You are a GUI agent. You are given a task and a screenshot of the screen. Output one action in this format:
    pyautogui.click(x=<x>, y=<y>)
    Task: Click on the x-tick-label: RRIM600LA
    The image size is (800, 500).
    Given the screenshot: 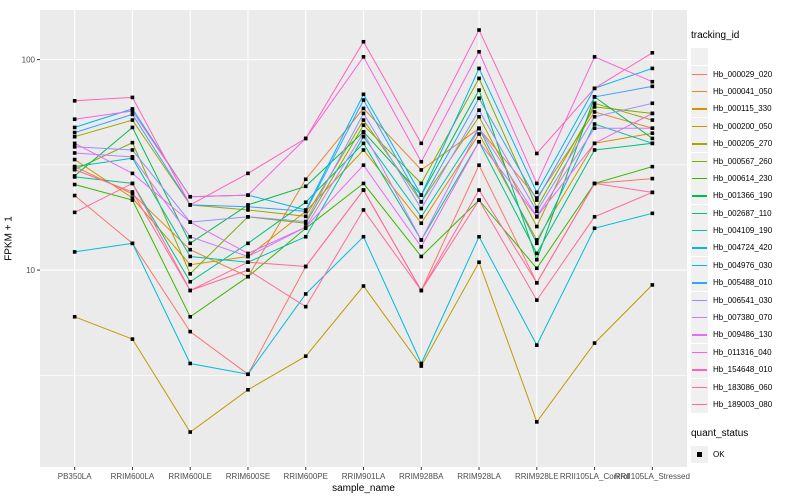 What is the action you would take?
    pyautogui.click(x=133, y=476)
    